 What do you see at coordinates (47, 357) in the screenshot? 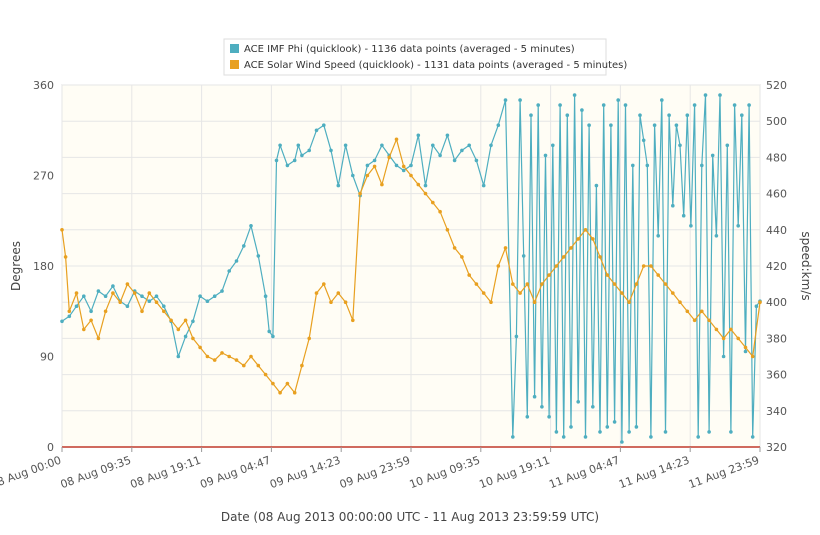
I see `y-left-tick-label: 90` at bounding box center [47, 357].